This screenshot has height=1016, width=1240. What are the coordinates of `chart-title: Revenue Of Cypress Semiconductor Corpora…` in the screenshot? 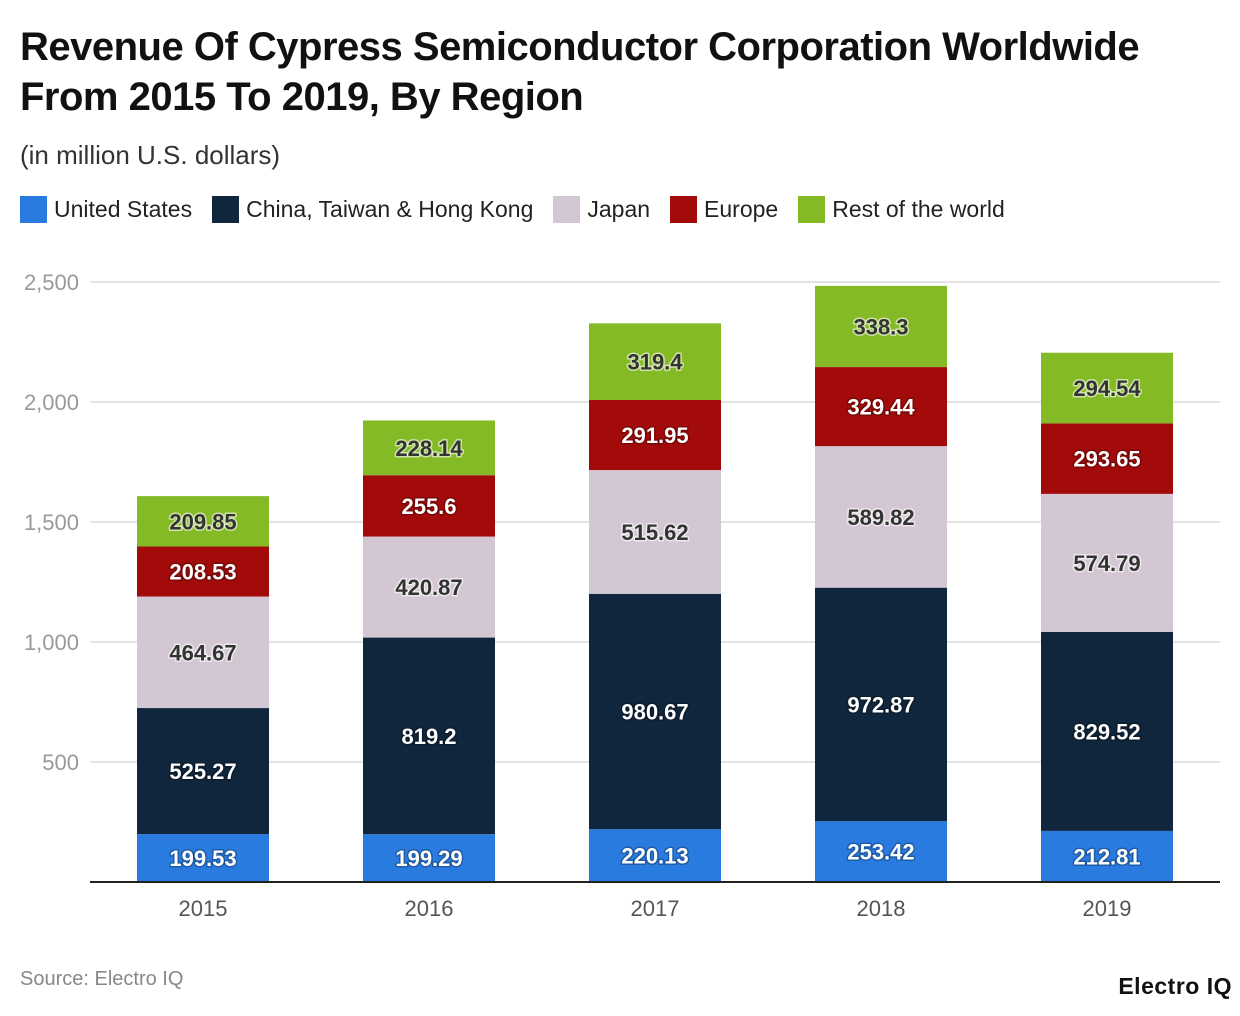 It's located at (580, 72).